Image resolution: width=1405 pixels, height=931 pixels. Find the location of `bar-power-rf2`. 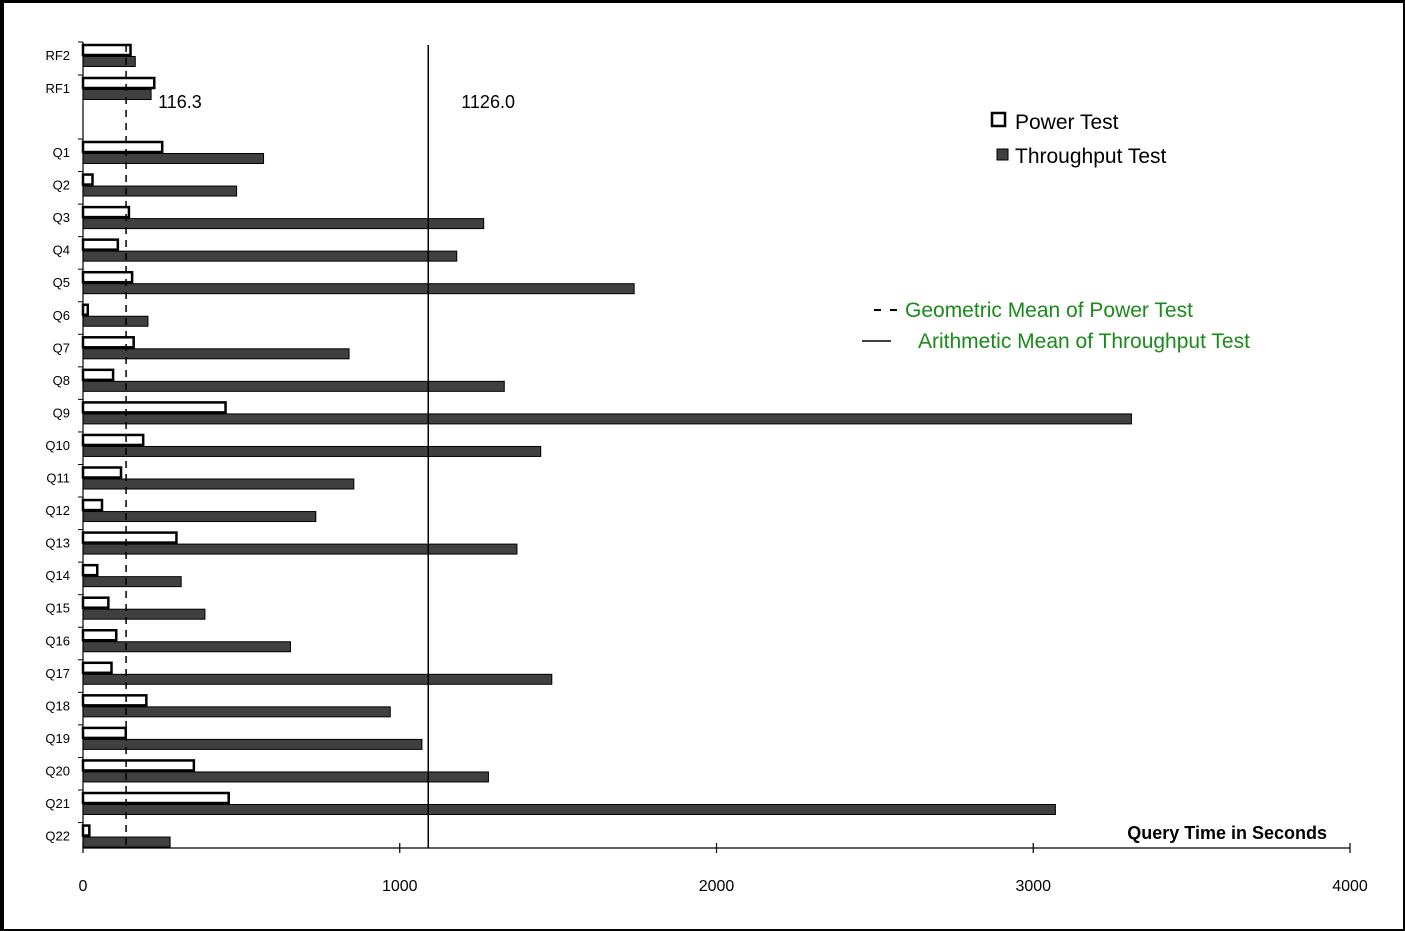

bar-power-rf2 is located at coordinates (106, 50).